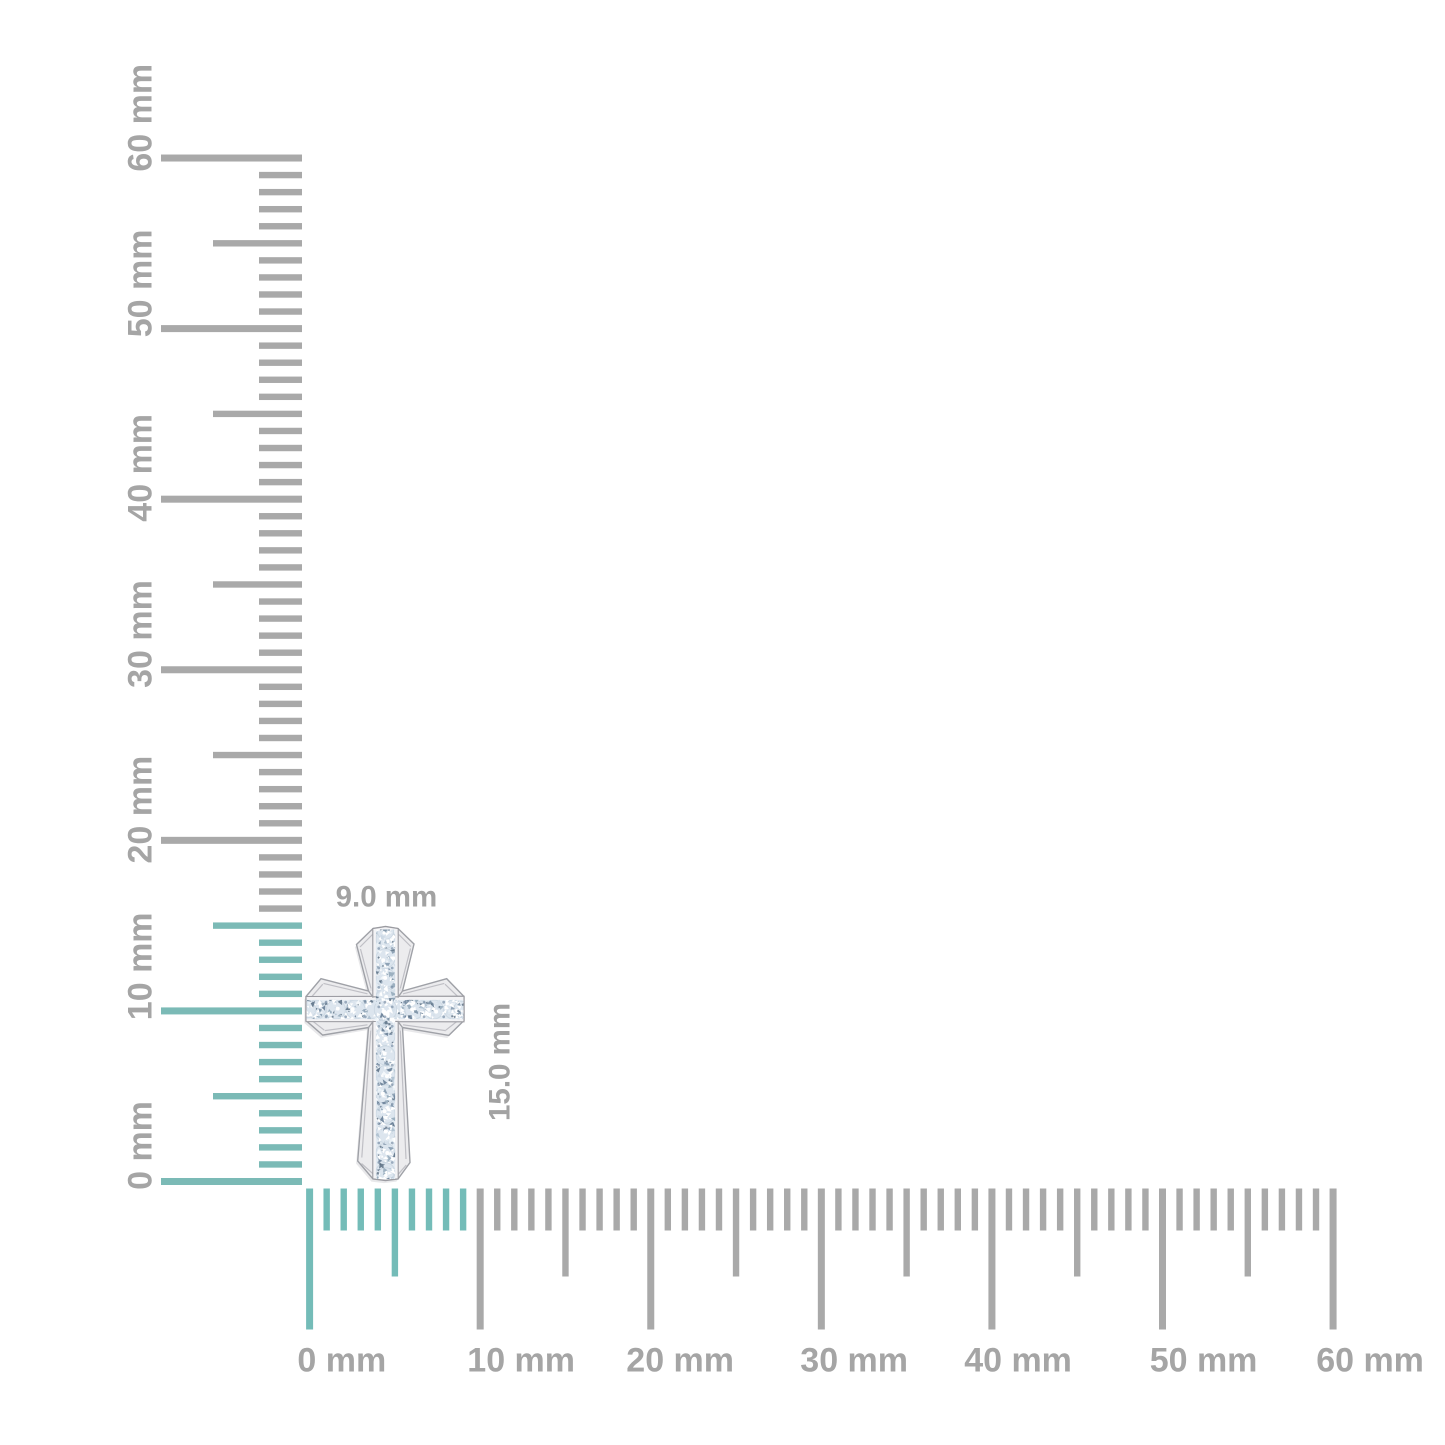 This screenshot has width=1445, height=1445. Describe the element at coordinates (387, 896) in the screenshot. I see `svg-text: 9.0 mm` at that location.